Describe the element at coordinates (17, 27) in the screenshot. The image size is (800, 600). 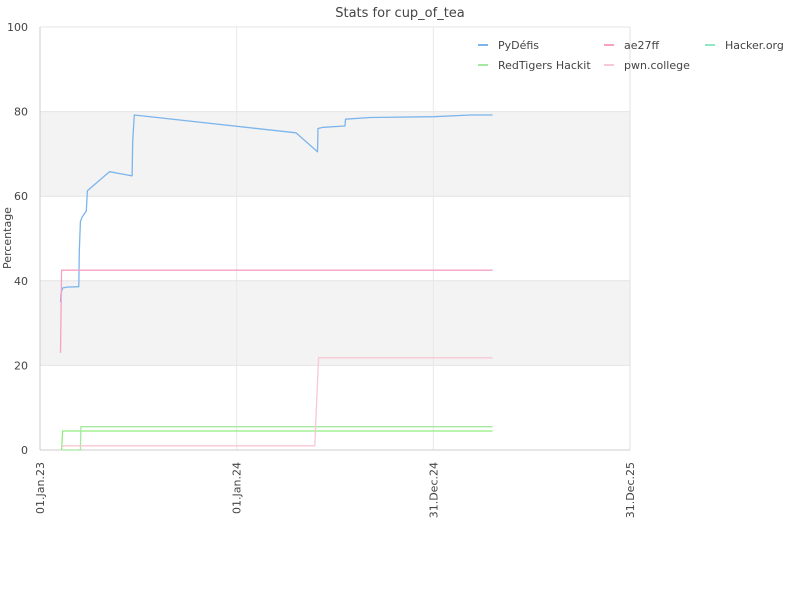
I see `y-tick-label: 100` at that location.